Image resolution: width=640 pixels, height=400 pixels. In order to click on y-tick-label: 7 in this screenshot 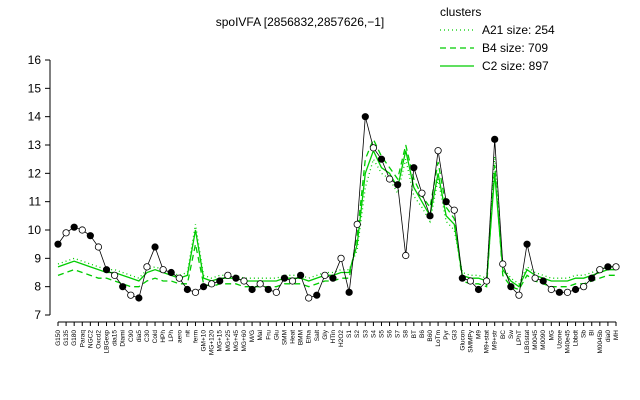, I will do `click(37, 315)`.